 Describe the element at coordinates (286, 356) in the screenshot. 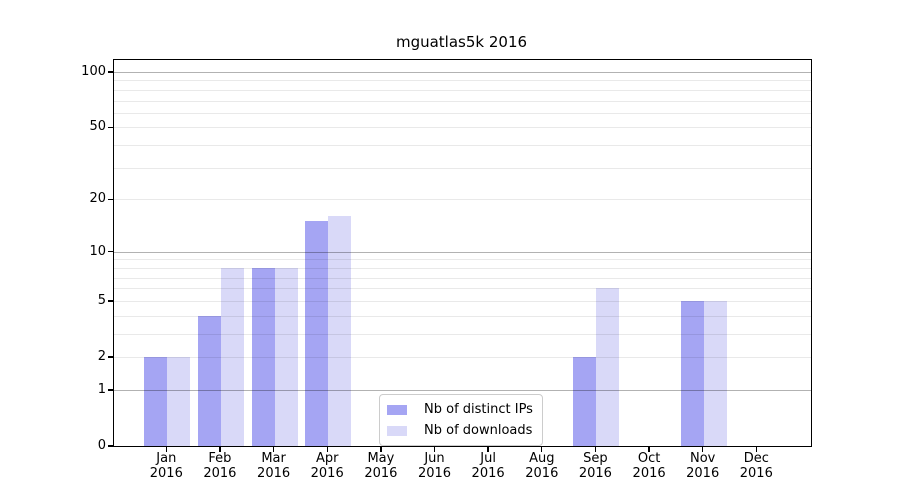

I see `bar-downloads-Mar-2016` at that location.